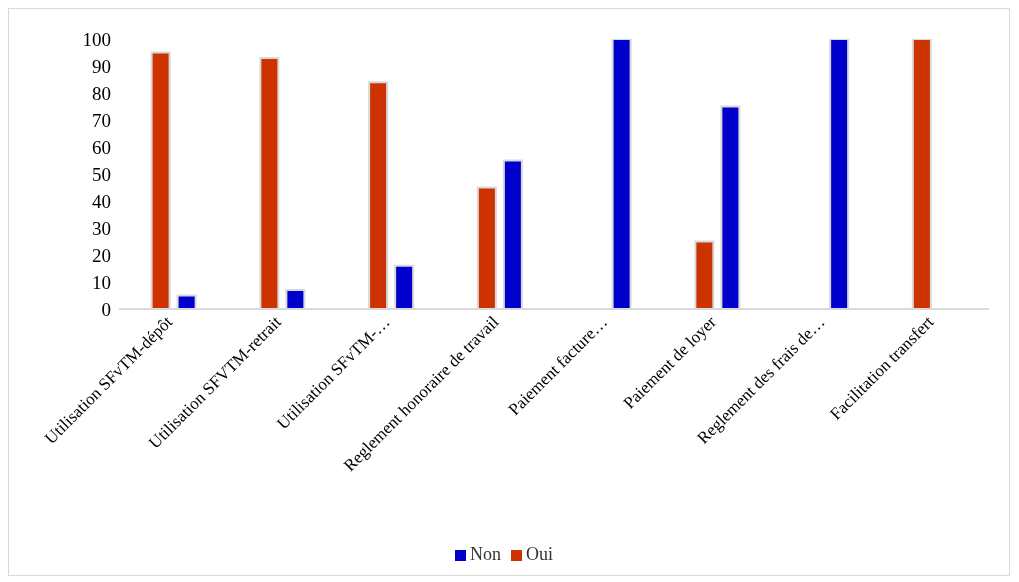  I want to click on y-tick-label: 0, so click(106, 309).